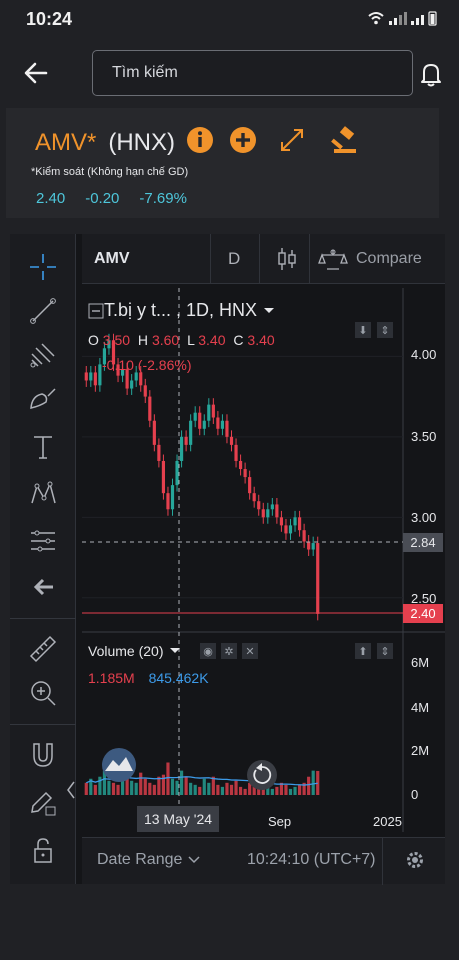  What do you see at coordinates (385, 651) in the screenshot?
I see `maximize-volume-button: ⇕` at bounding box center [385, 651].